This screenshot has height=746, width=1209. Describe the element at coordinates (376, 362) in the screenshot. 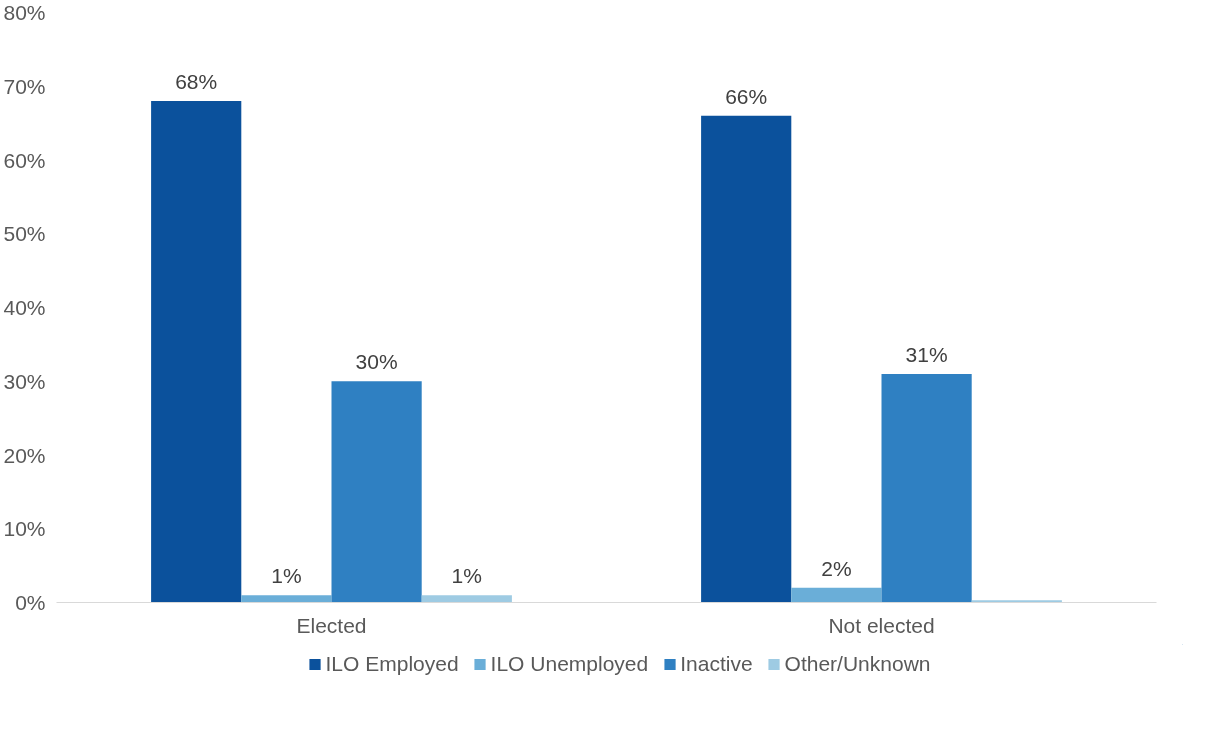

I see `data-label: 30%` at that location.